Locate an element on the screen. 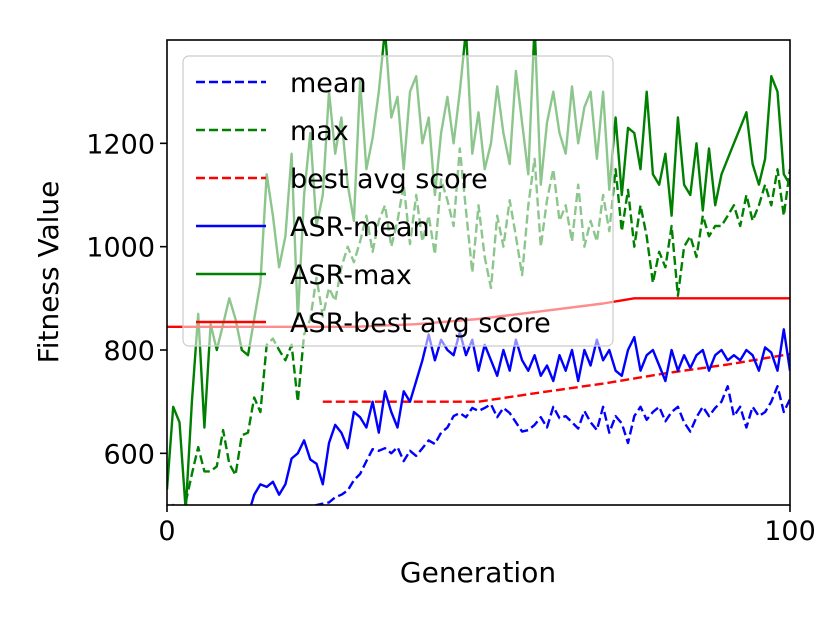 This screenshot has width=830, height=623. x-axis-label: Generation is located at coordinates (478, 572).